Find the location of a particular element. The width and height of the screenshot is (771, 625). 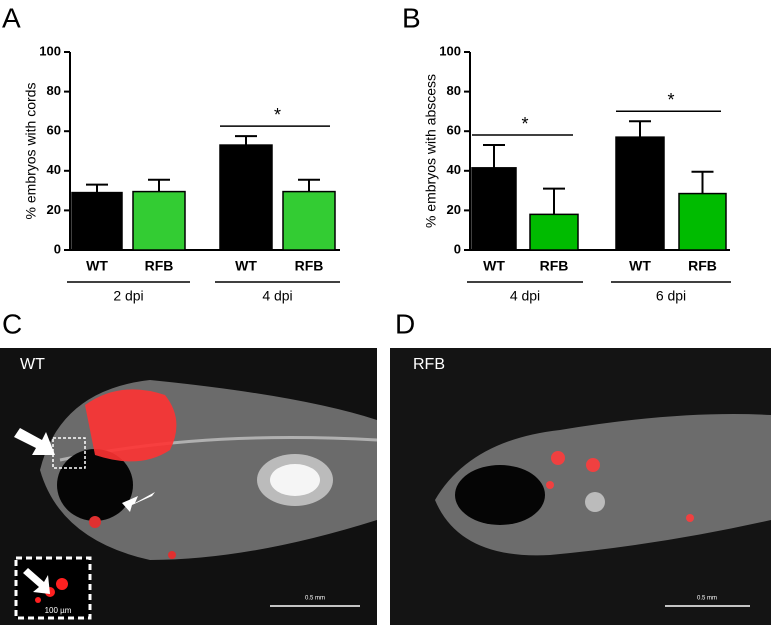

panel-label: D is located at coordinates (405, 323).